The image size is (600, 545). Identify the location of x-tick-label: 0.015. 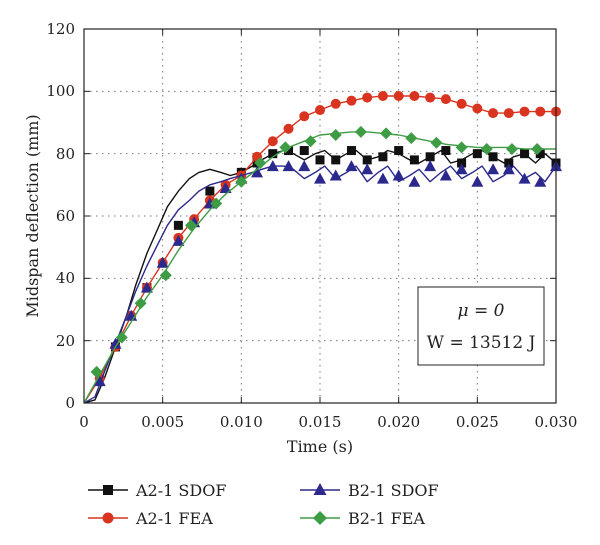
(320, 422).